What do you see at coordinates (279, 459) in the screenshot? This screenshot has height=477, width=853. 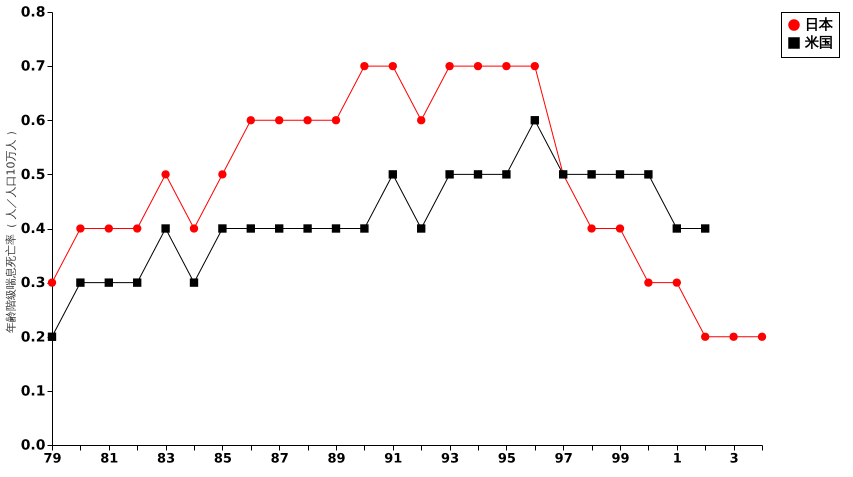 I see `x-tick-label: 87` at bounding box center [279, 459].